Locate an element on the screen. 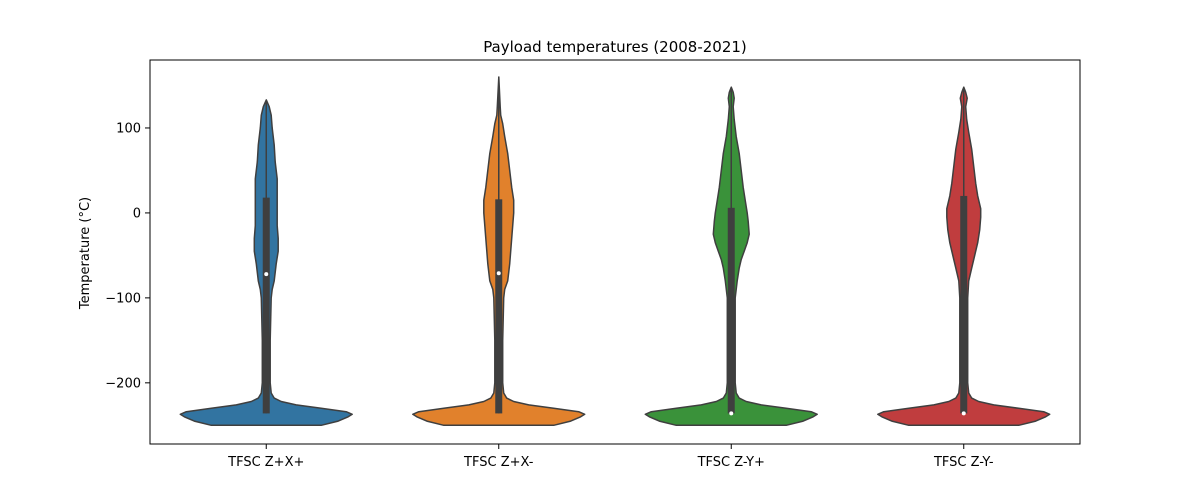 The width and height of the screenshot is (1200, 500). y-tick-label: −200 is located at coordinates (123, 383).